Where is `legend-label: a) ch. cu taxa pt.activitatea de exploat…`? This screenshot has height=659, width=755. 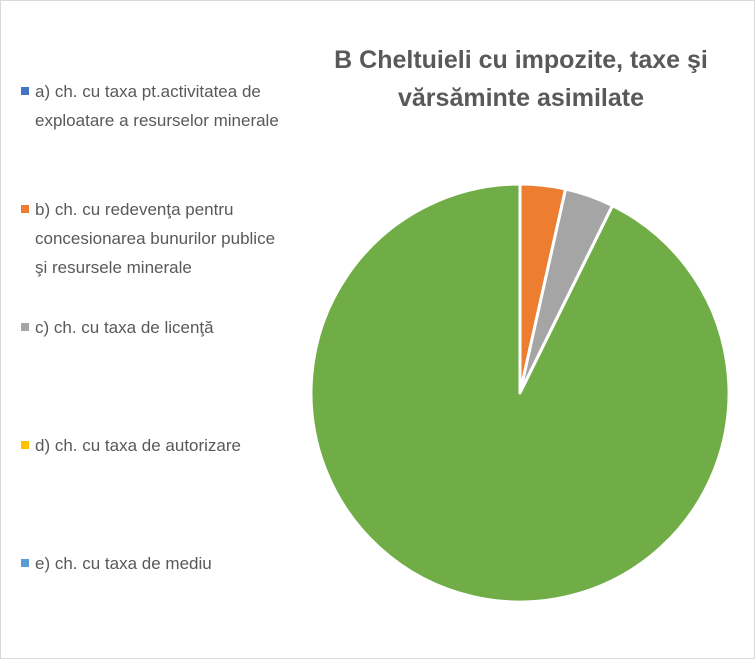 legend-label: a) ch. cu taxa pt.activitatea de exploat… is located at coordinates (157, 106).